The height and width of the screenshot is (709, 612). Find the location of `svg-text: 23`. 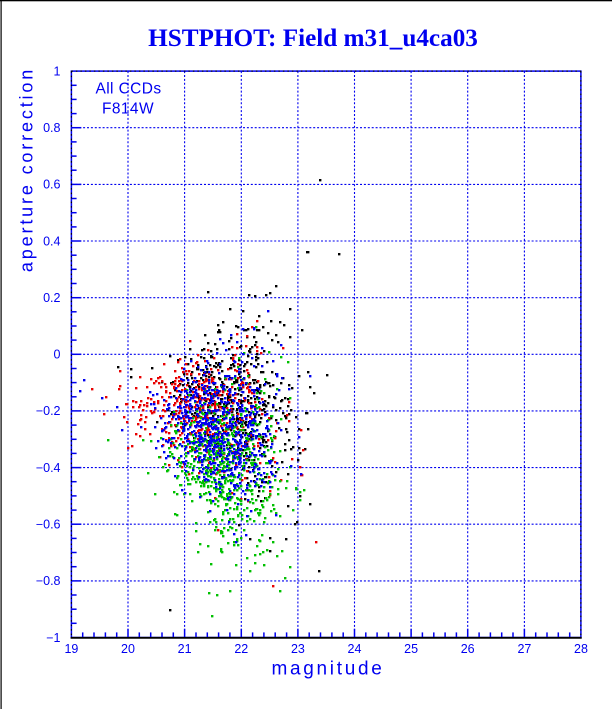

svg-text: 23 is located at coordinates (298, 649).